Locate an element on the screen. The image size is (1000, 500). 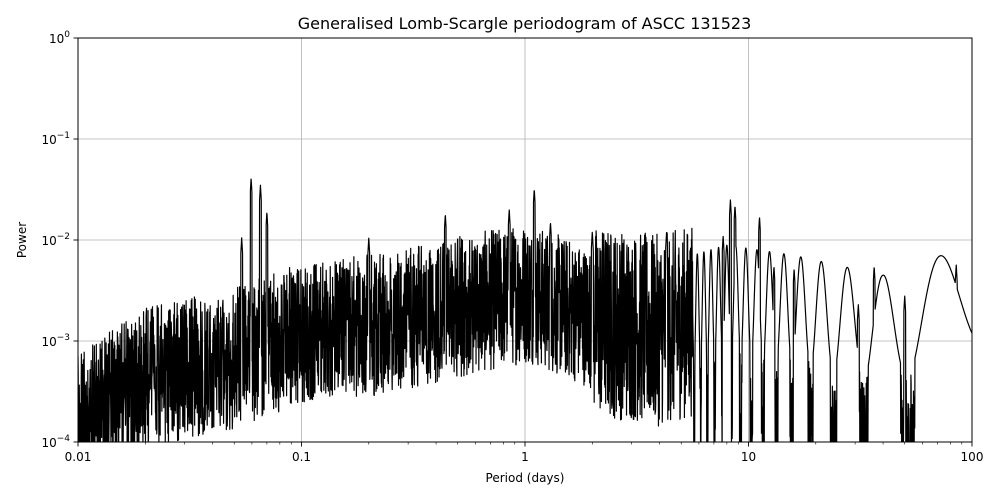
x-axis-label: Period (days) is located at coordinates (525, 478).